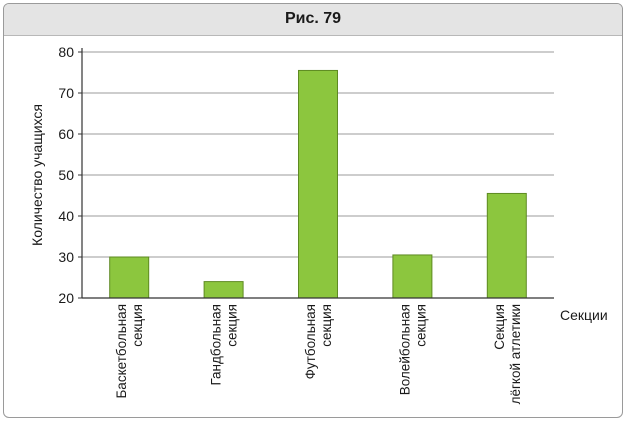  What do you see at coordinates (37, 175) in the screenshot?
I see `y-axis-label: Количество учащихся` at bounding box center [37, 175].